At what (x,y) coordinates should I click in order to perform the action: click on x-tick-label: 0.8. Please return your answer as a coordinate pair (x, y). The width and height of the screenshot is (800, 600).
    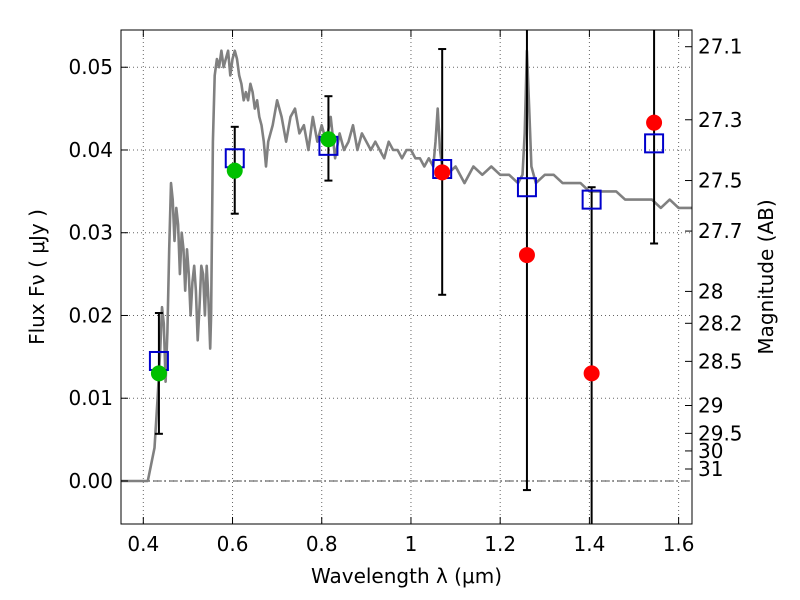
    Looking at the image, I should click on (322, 544).